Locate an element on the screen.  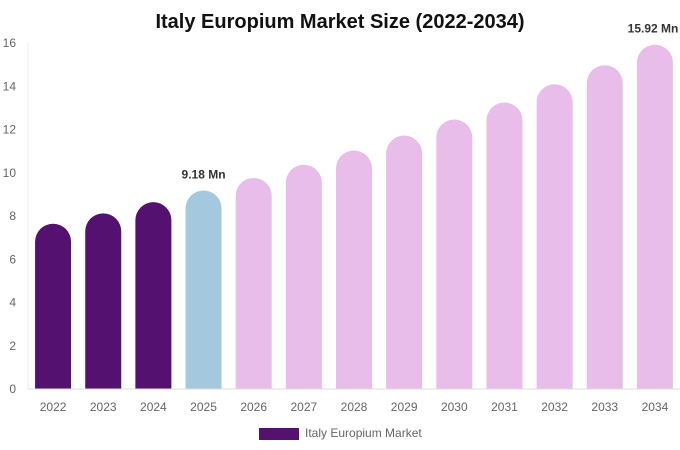
y-tick-label: 8 is located at coordinates (12, 216).